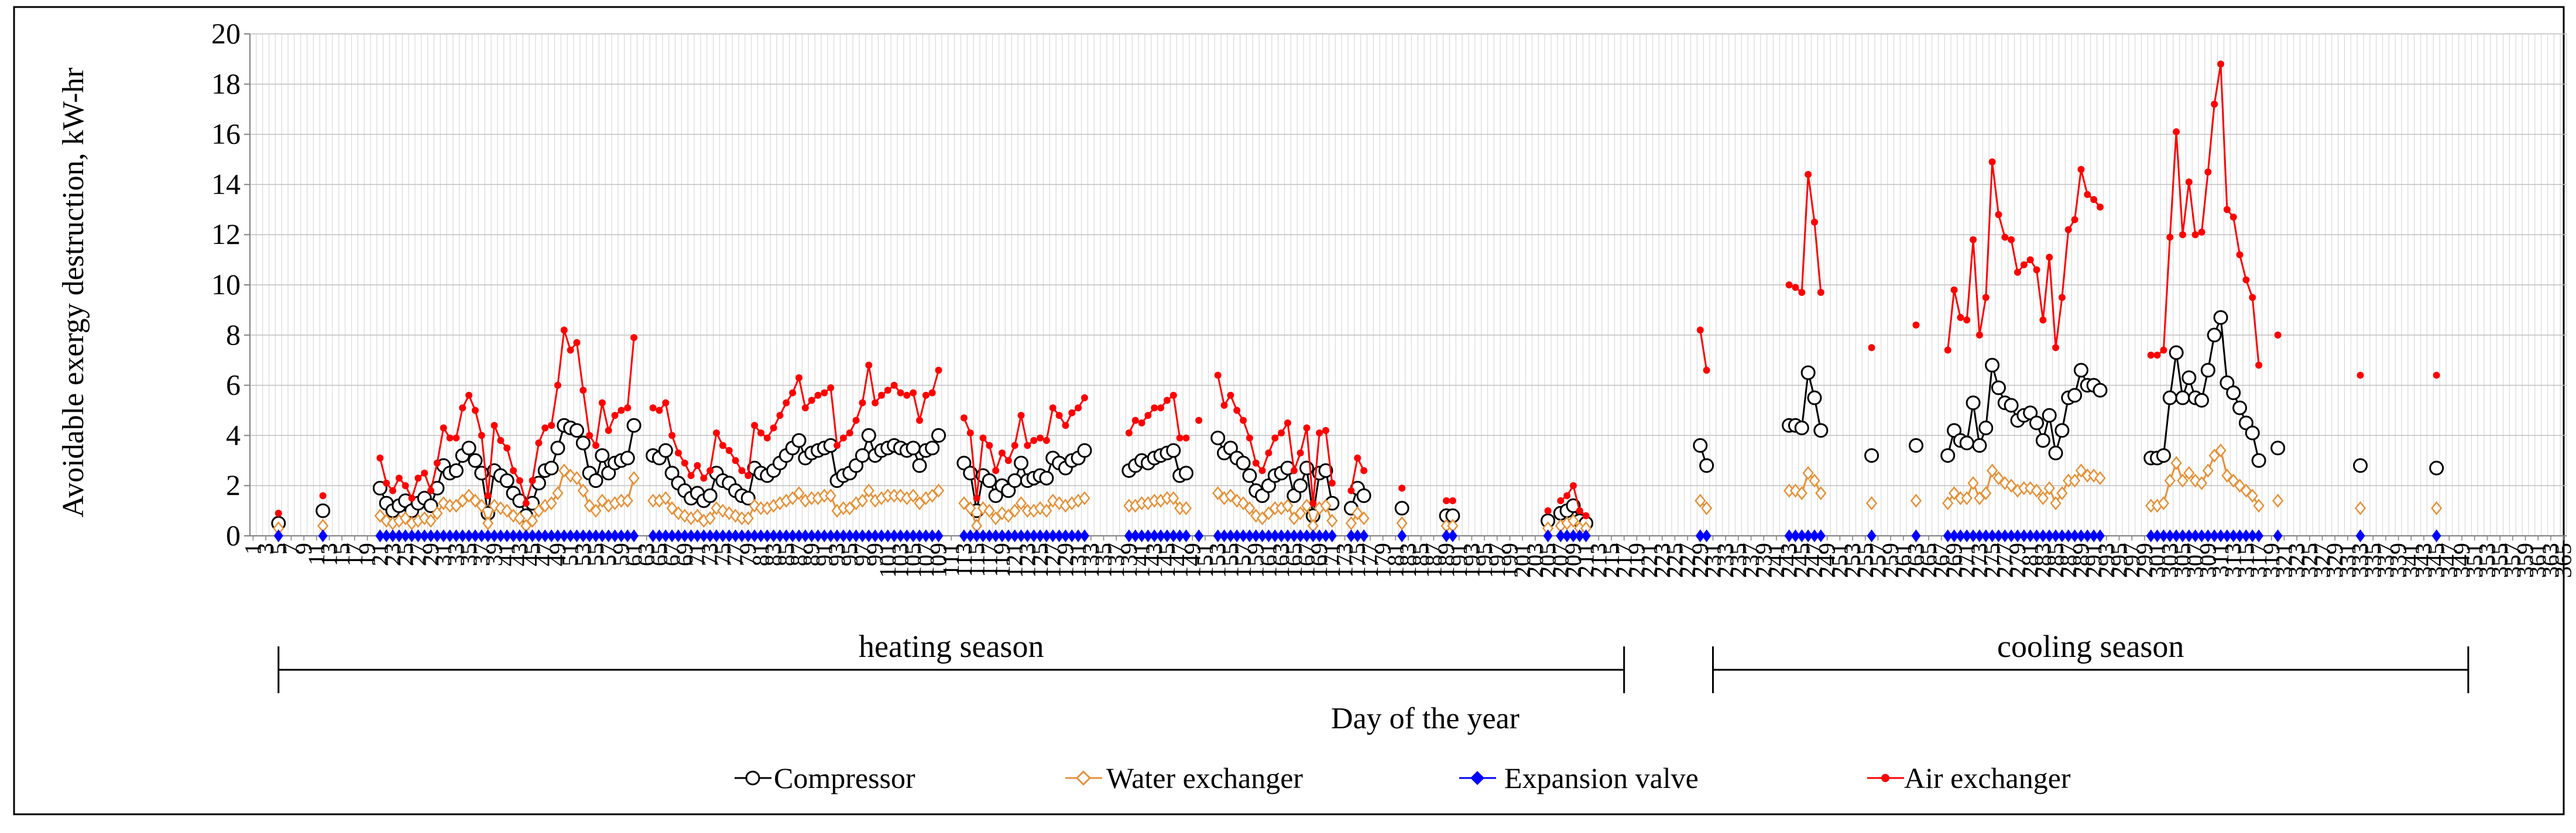 The height and width of the screenshot is (833, 2576). What do you see at coordinates (303, 549) in the screenshot?
I see `x-tick-label: 9` at bounding box center [303, 549].